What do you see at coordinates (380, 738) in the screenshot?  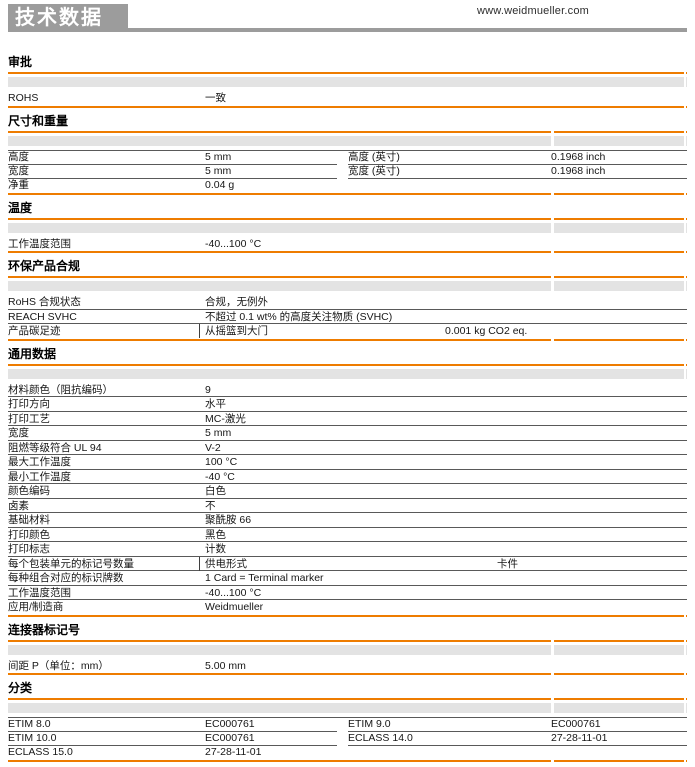 I see `row-label: ECLASS 14.0` at bounding box center [380, 738].